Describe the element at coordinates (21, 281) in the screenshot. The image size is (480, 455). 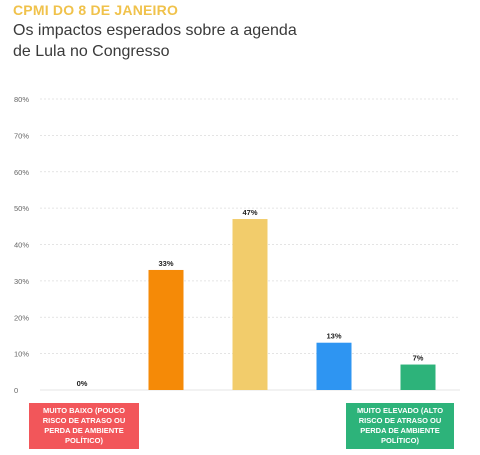
I see `y-tick-label: 30%` at that location.